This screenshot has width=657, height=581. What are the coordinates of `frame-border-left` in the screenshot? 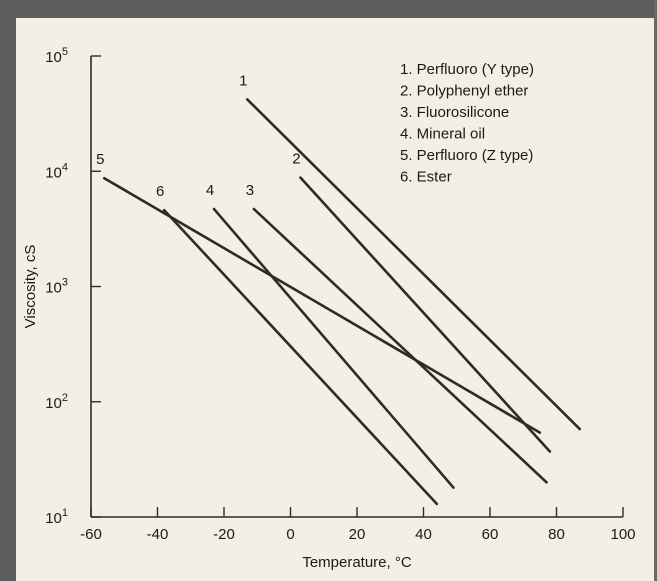 It's located at (8, 290).